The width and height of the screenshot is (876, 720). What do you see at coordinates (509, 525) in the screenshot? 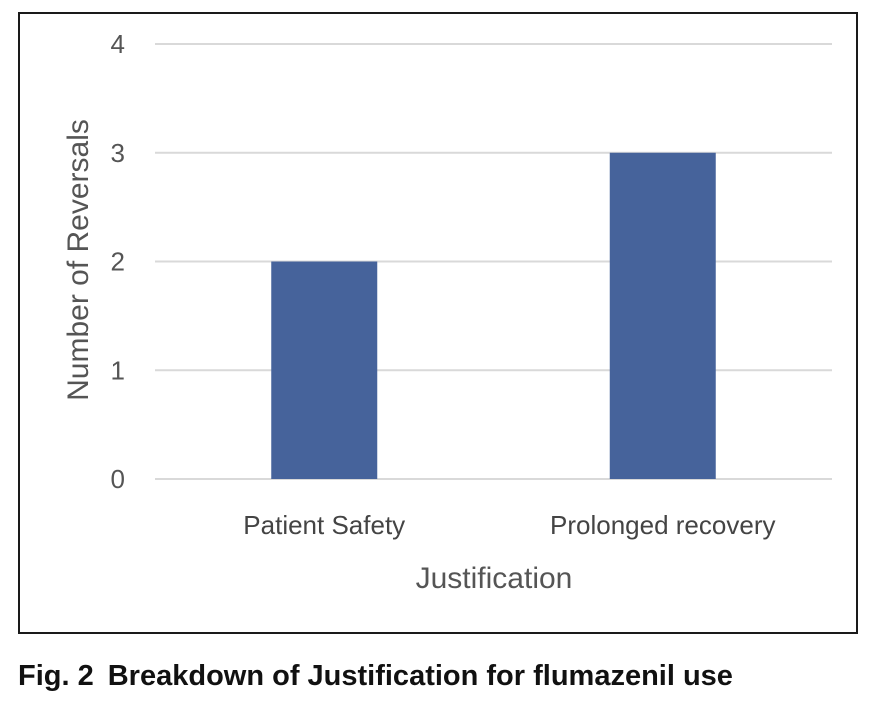
I see `x-category-labels: Patient Safety Prolonged recovery` at bounding box center [509, 525].